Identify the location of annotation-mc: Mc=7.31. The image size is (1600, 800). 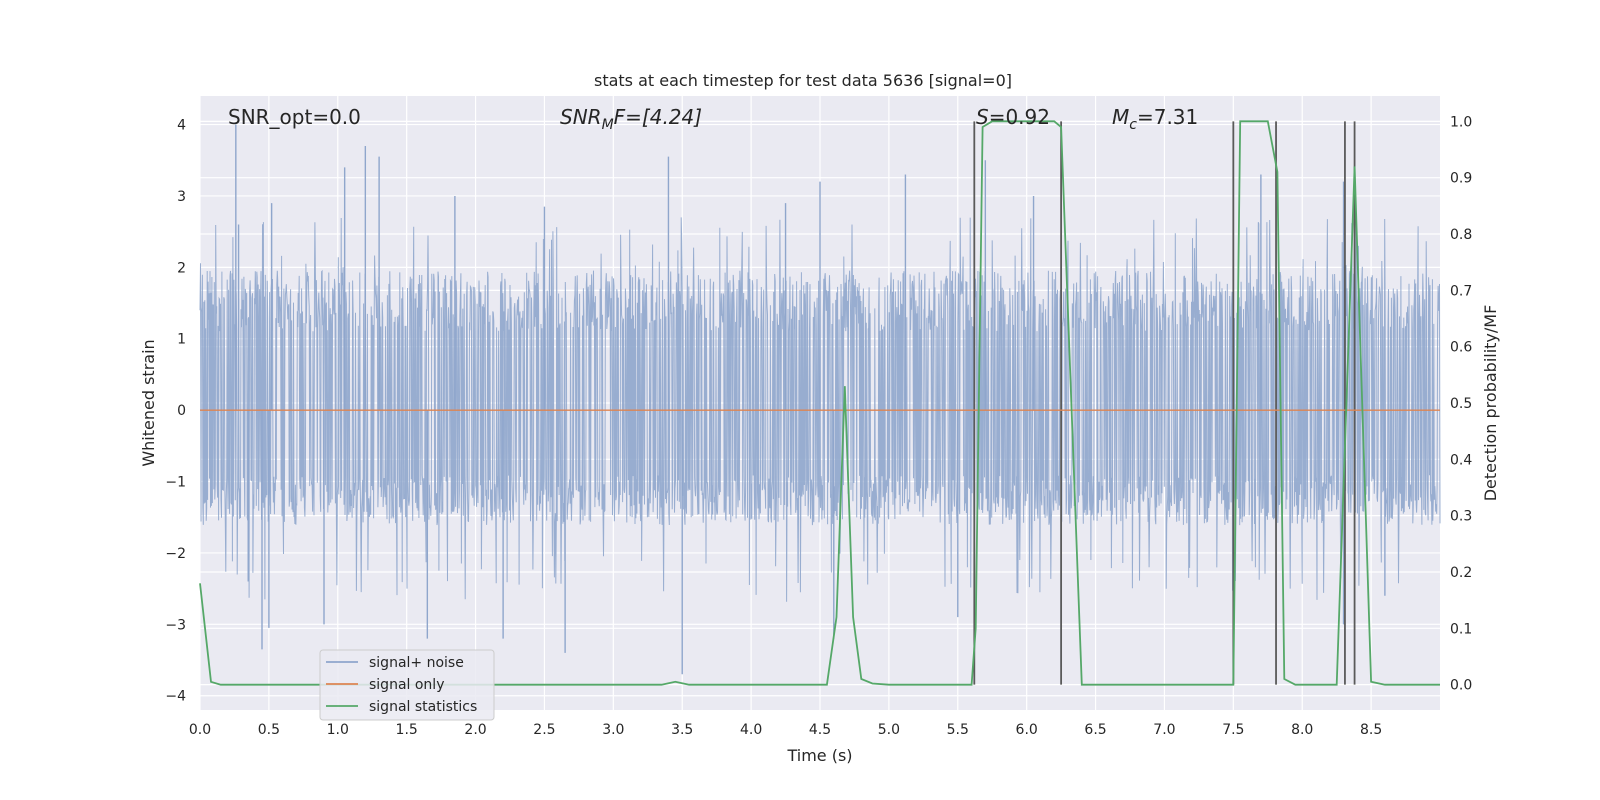
(1155, 119).